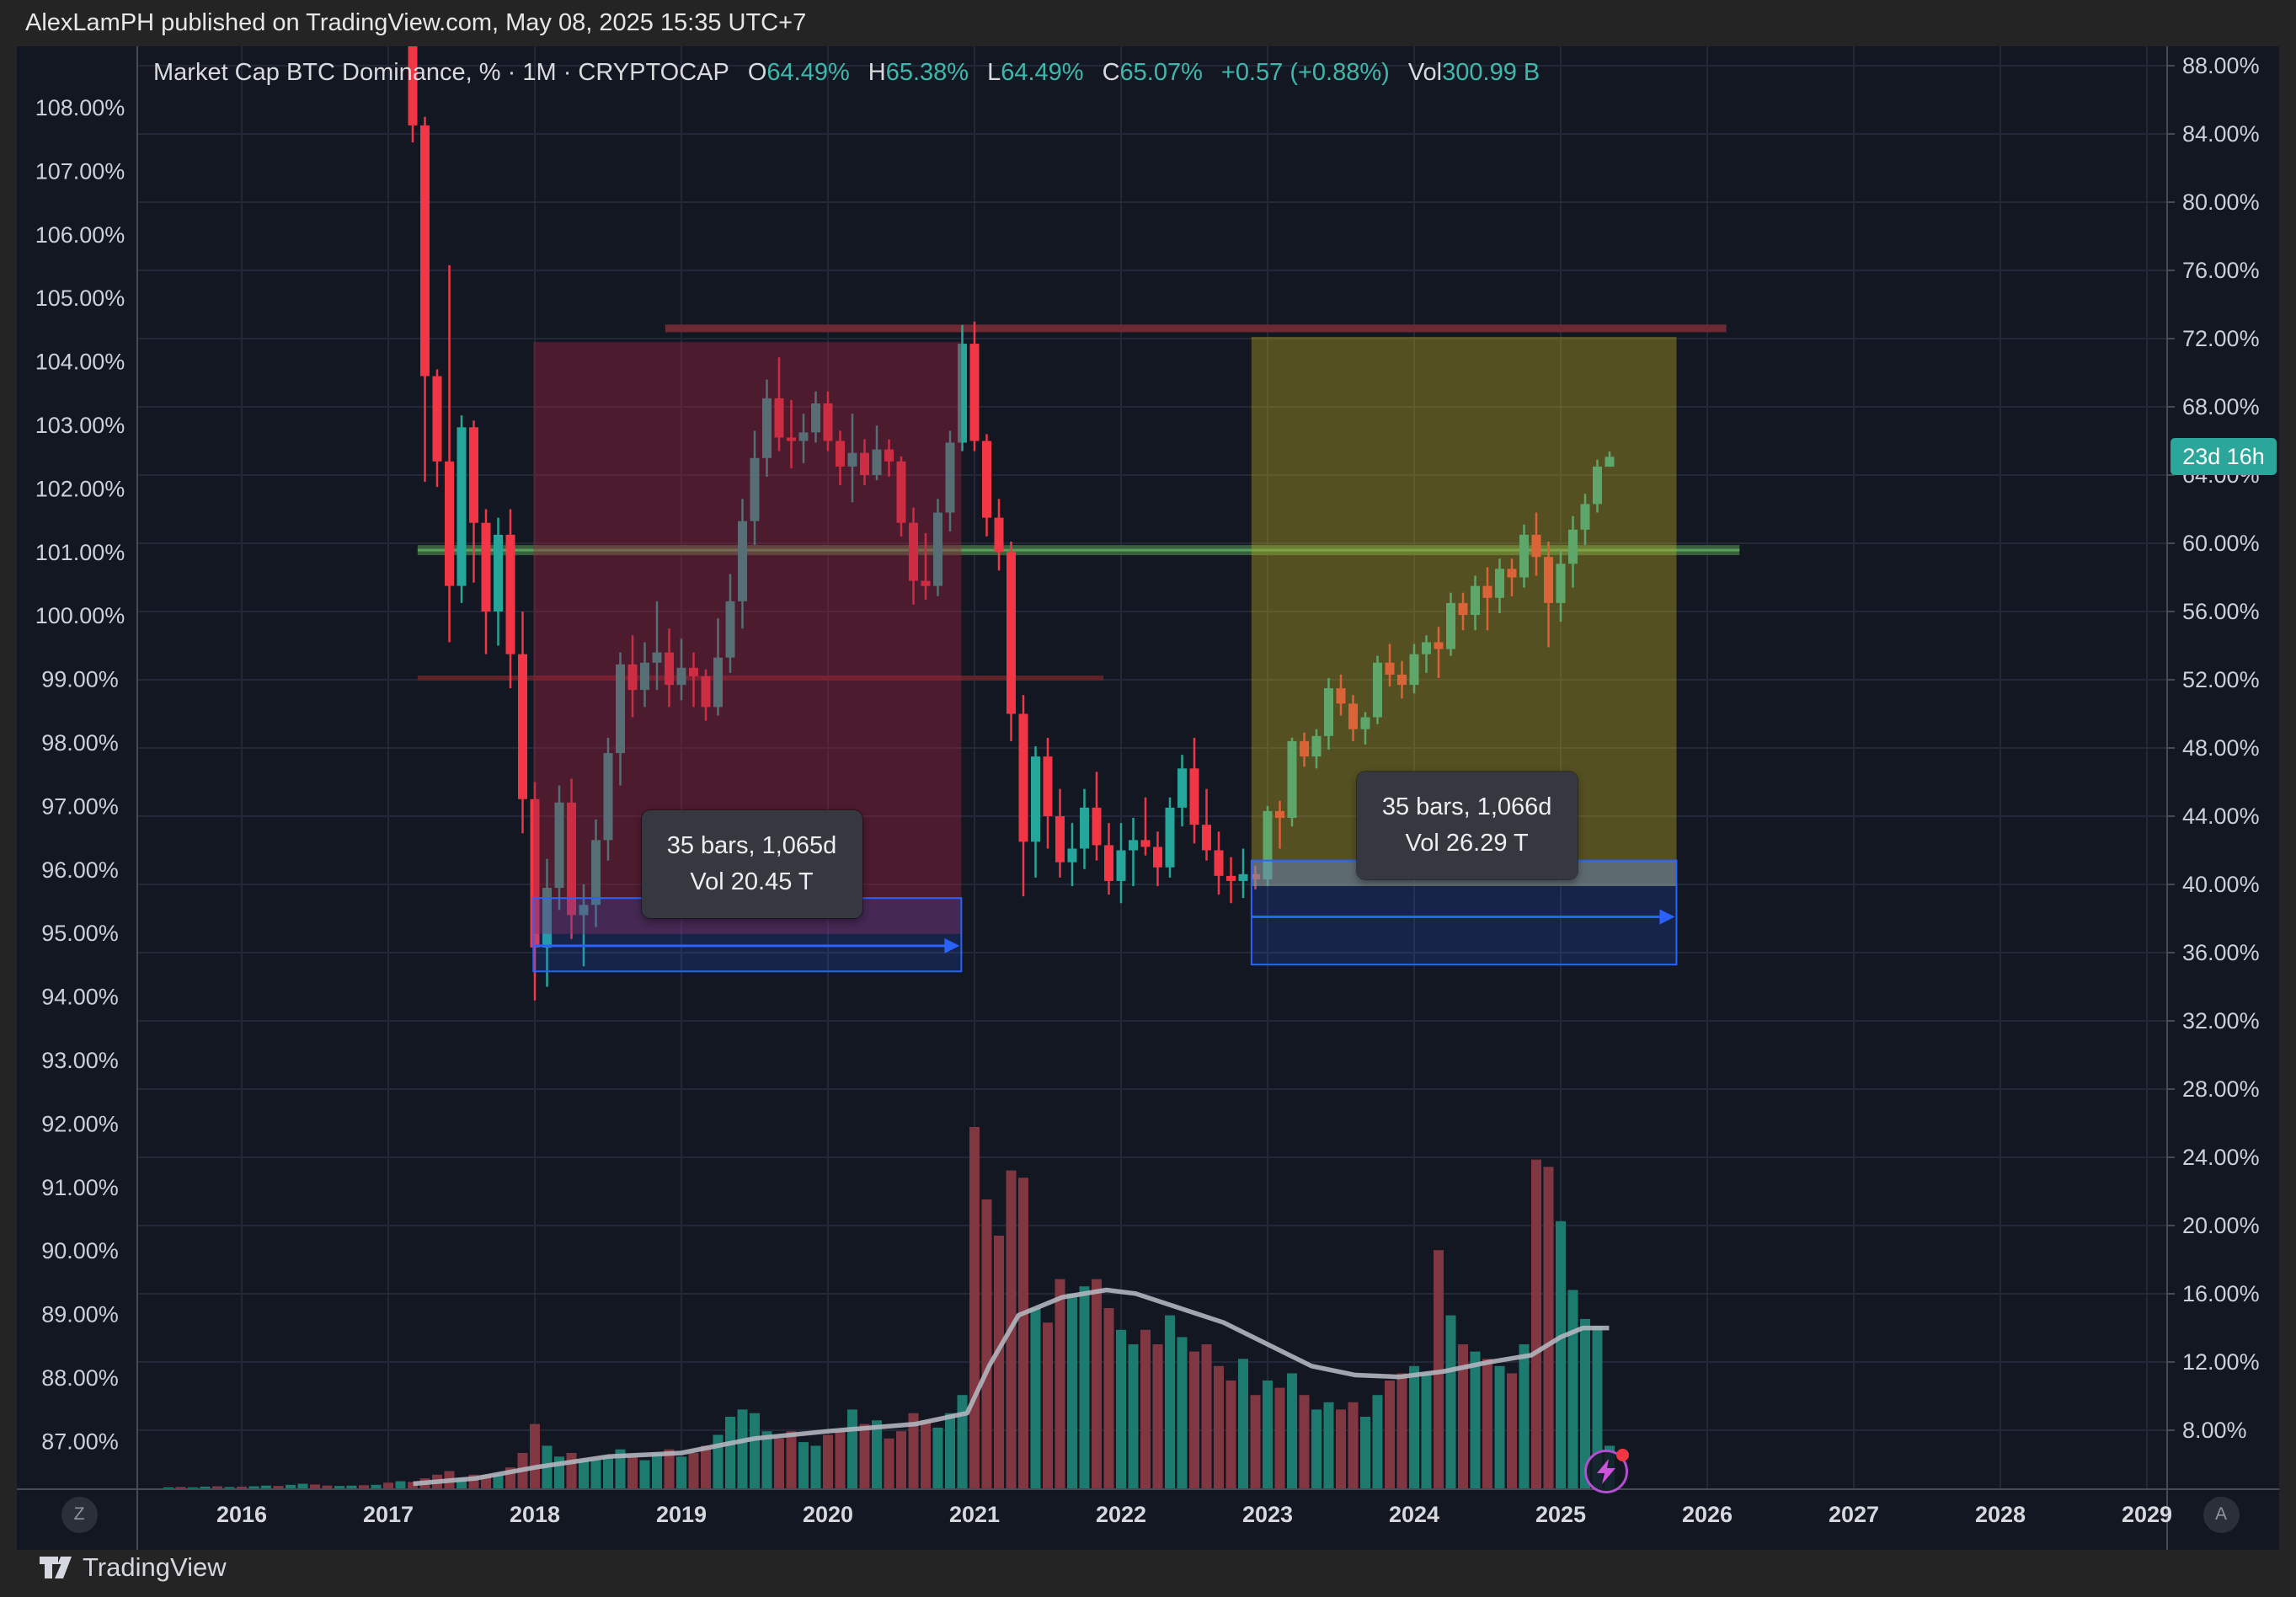 This screenshot has height=1597, width=2296. Describe the element at coordinates (2001, 1514) in the screenshot. I see `time-axis-year-label: 2028` at that location.